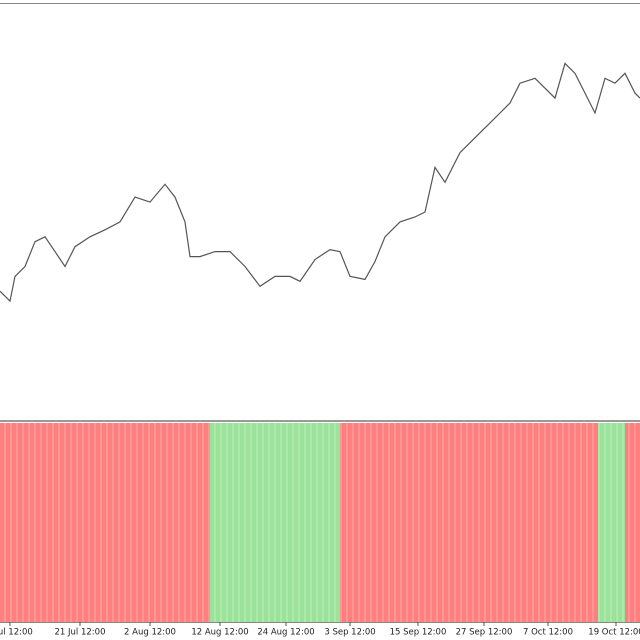  What do you see at coordinates (219, 633) in the screenshot?
I see `x-tick-label: 12 Aug 12:00` at bounding box center [219, 633].